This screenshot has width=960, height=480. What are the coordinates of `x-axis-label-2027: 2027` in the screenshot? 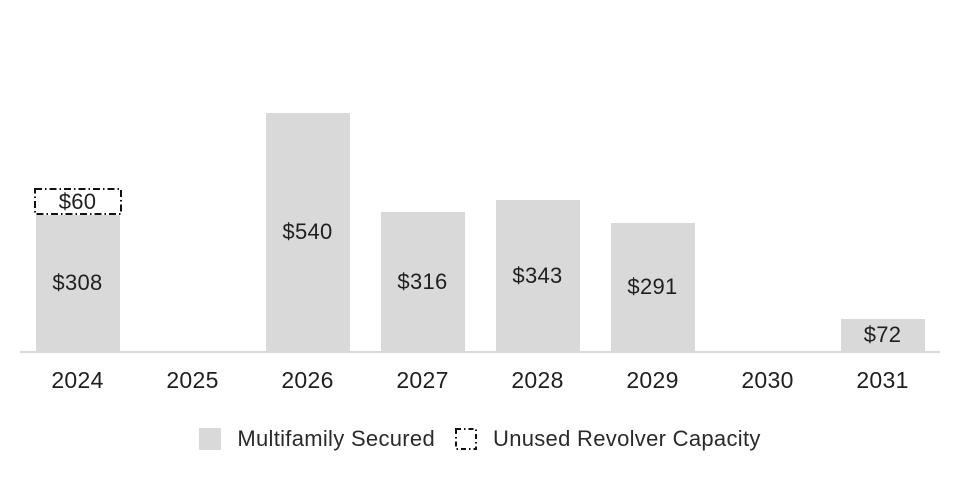 It's located at (422, 380).